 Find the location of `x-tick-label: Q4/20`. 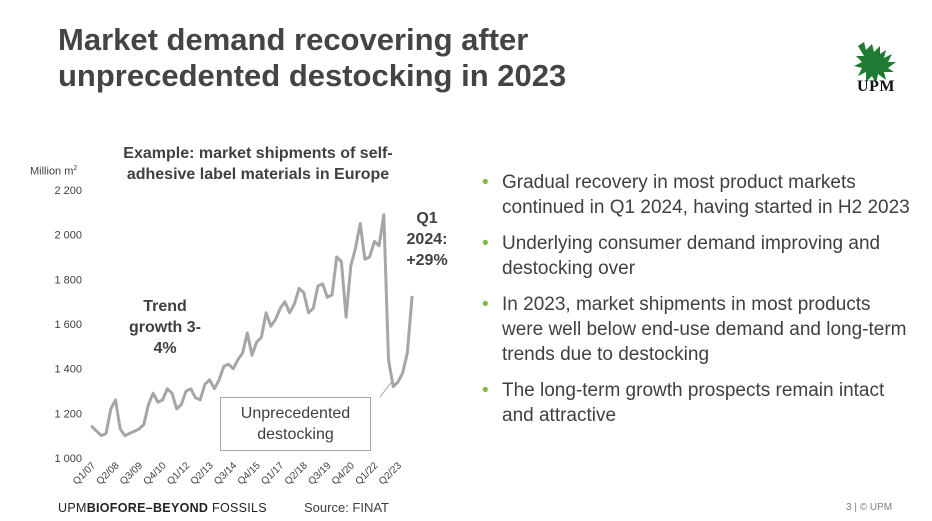

x-tick-label: Q4/20 is located at coordinates (343, 473).